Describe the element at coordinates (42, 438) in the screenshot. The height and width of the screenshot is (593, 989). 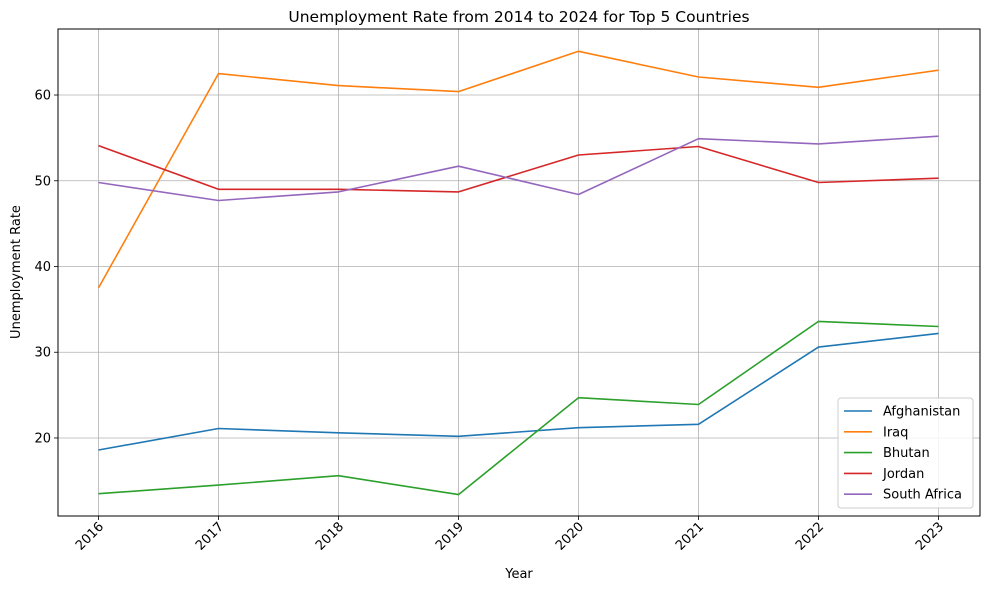
I see `y-tick-label: 20` at that location.